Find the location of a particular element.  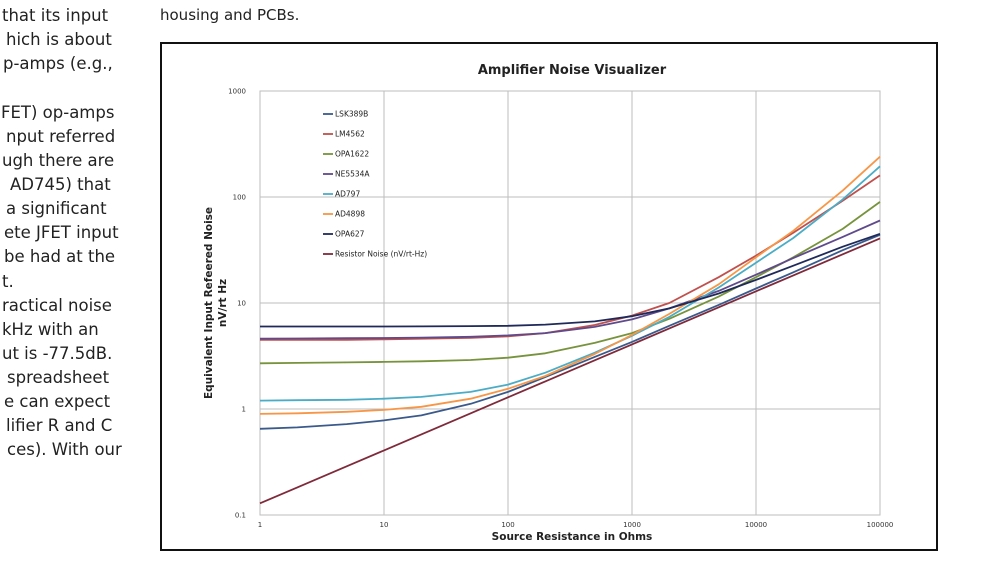

x-tick-label: 1000 is located at coordinates (632, 525).